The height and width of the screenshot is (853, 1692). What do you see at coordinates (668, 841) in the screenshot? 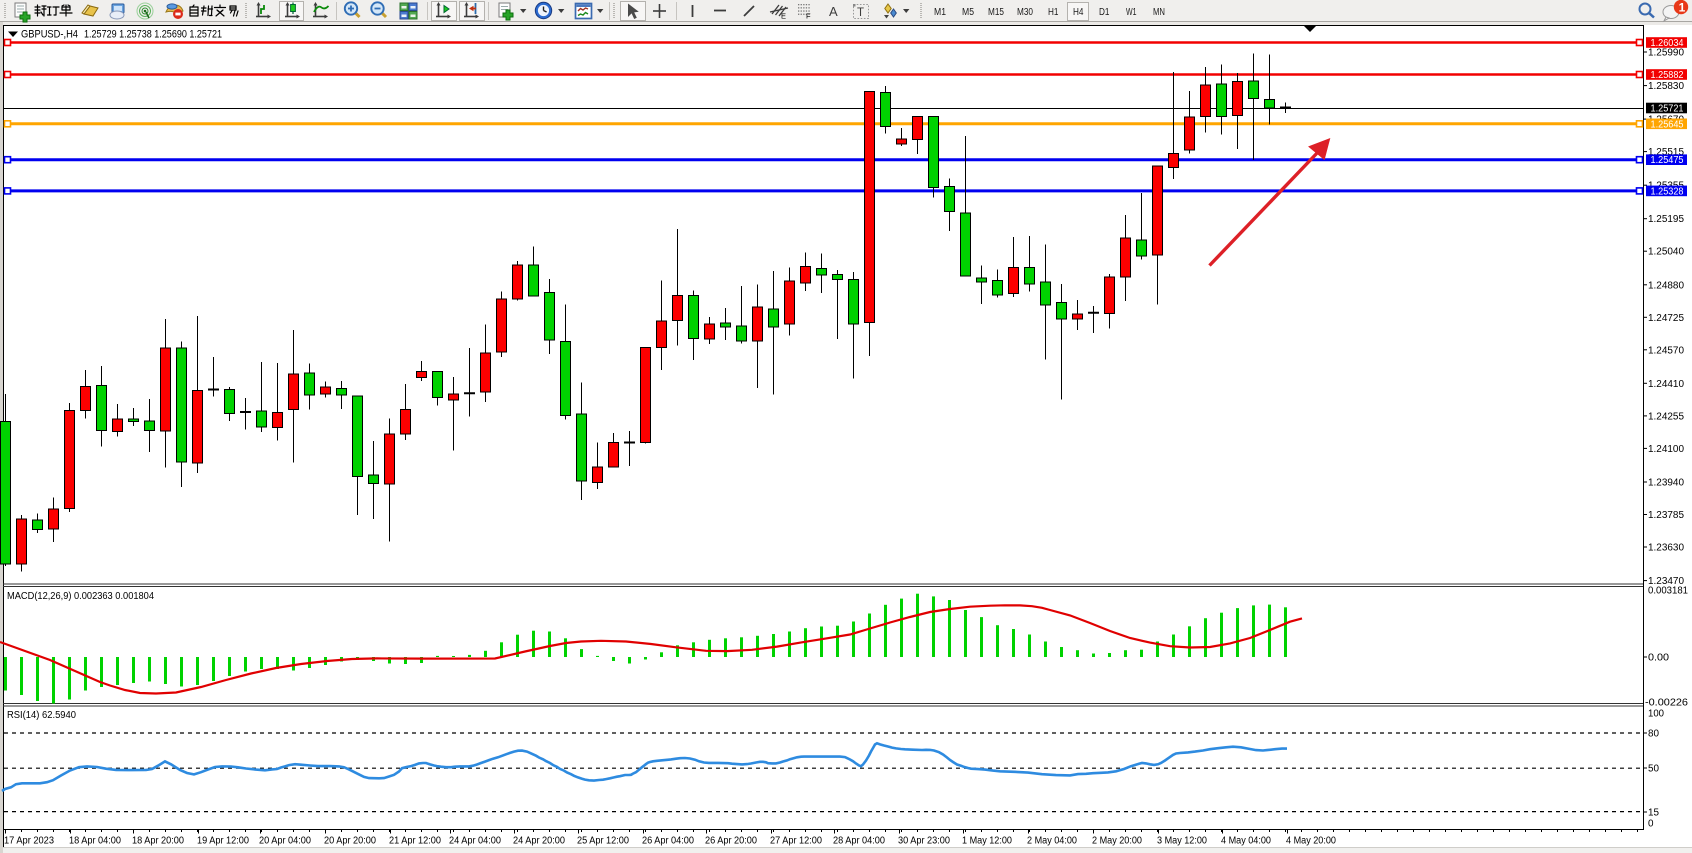
I see `svg-text: 26 Apr 04:00` at bounding box center [668, 841].